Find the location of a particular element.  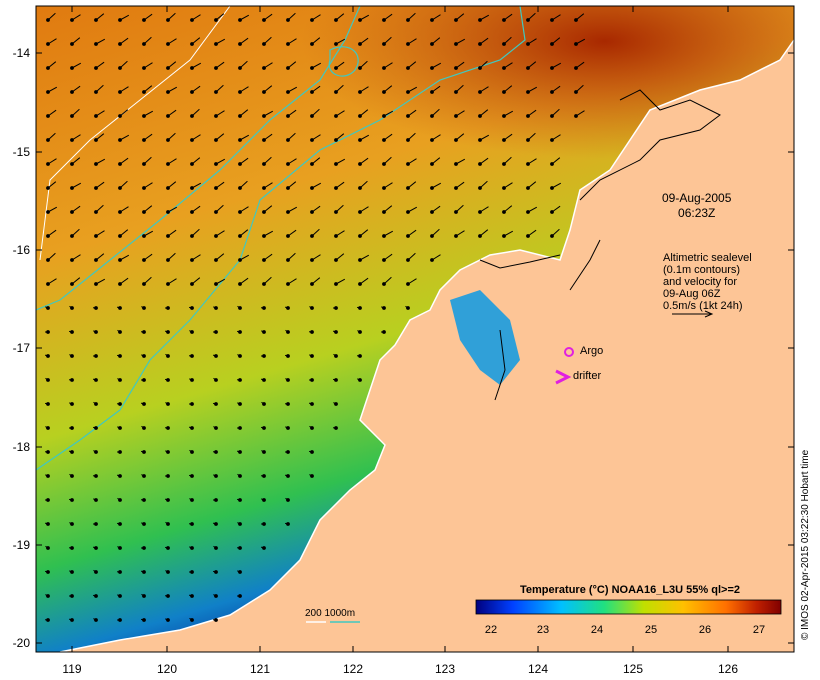

coastline-detail is located at coordinates (600, 245).